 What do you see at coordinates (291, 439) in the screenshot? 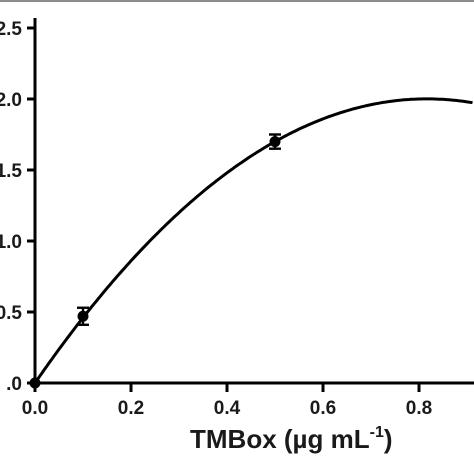
I see `x-axis-title: TMBox (µg mL-1)` at bounding box center [291, 439].